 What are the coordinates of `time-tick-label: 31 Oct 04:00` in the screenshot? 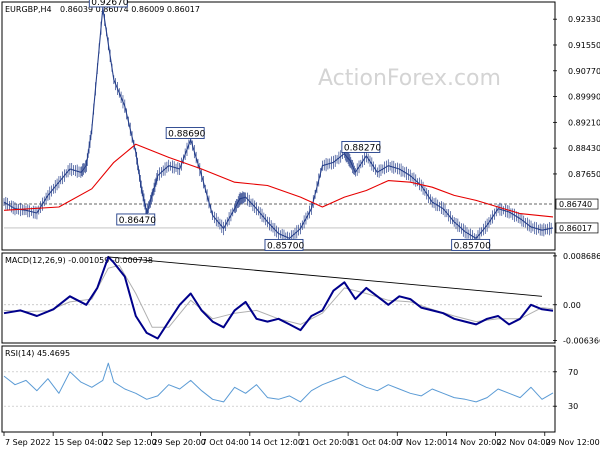 It's located at (375, 442).